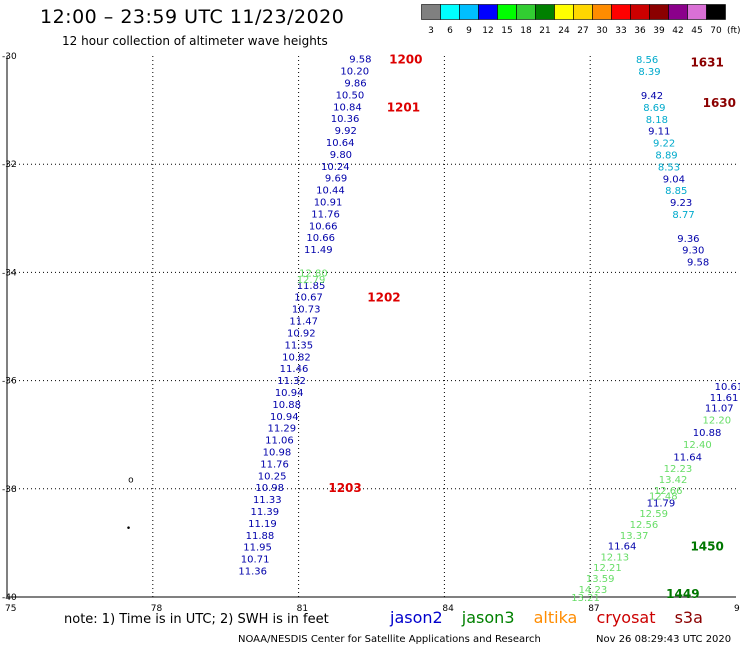  What do you see at coordinates (346, 131) in the screenshot?
I see `wave-height-label-jason2: 9.92` at bounding box center [346, 131].